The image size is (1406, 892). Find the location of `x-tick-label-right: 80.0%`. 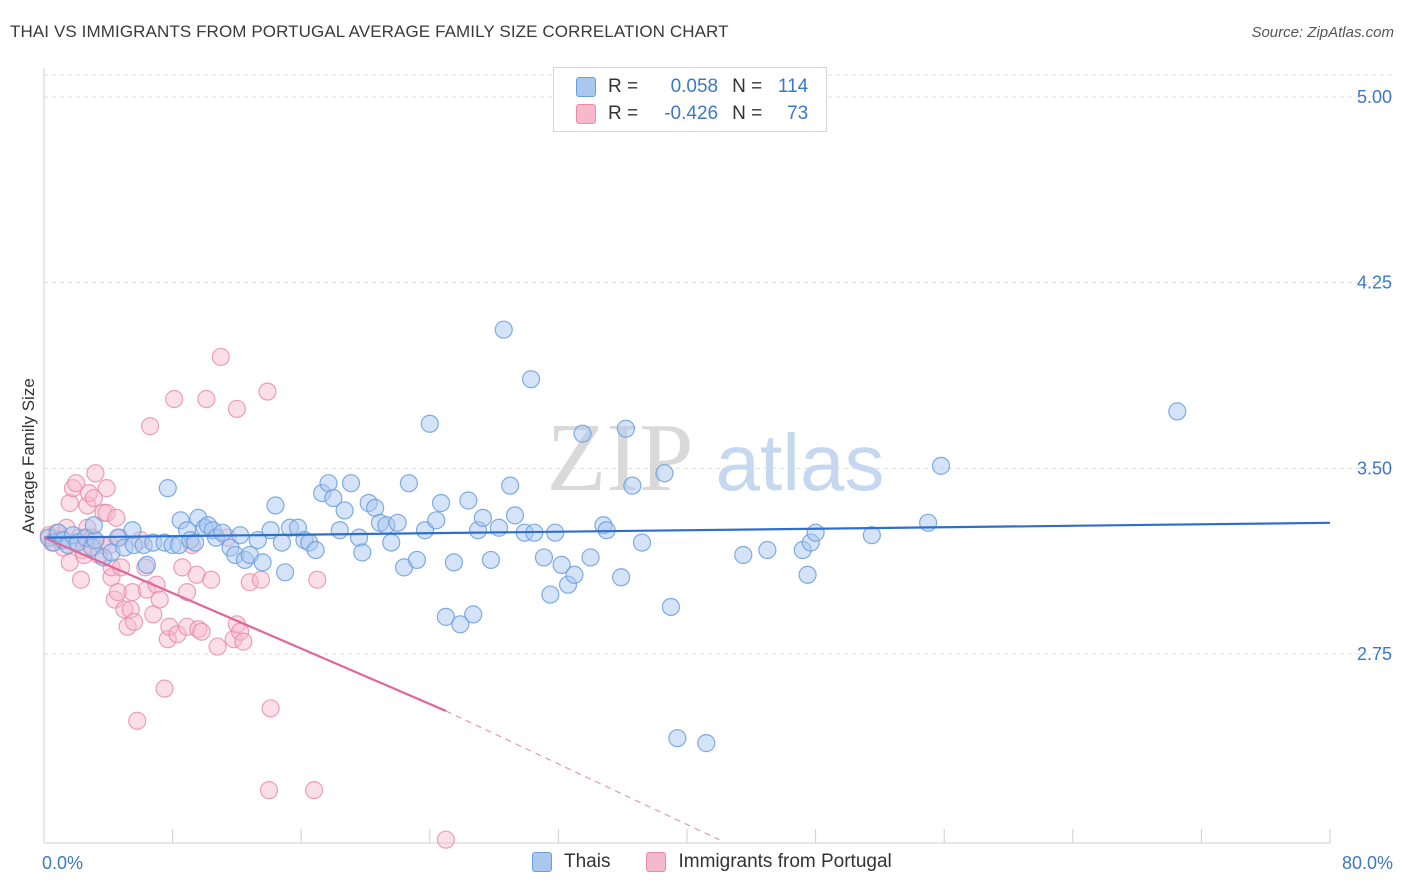

x-tick-label-right: 80.0% is located at coordinates (1367, 863).